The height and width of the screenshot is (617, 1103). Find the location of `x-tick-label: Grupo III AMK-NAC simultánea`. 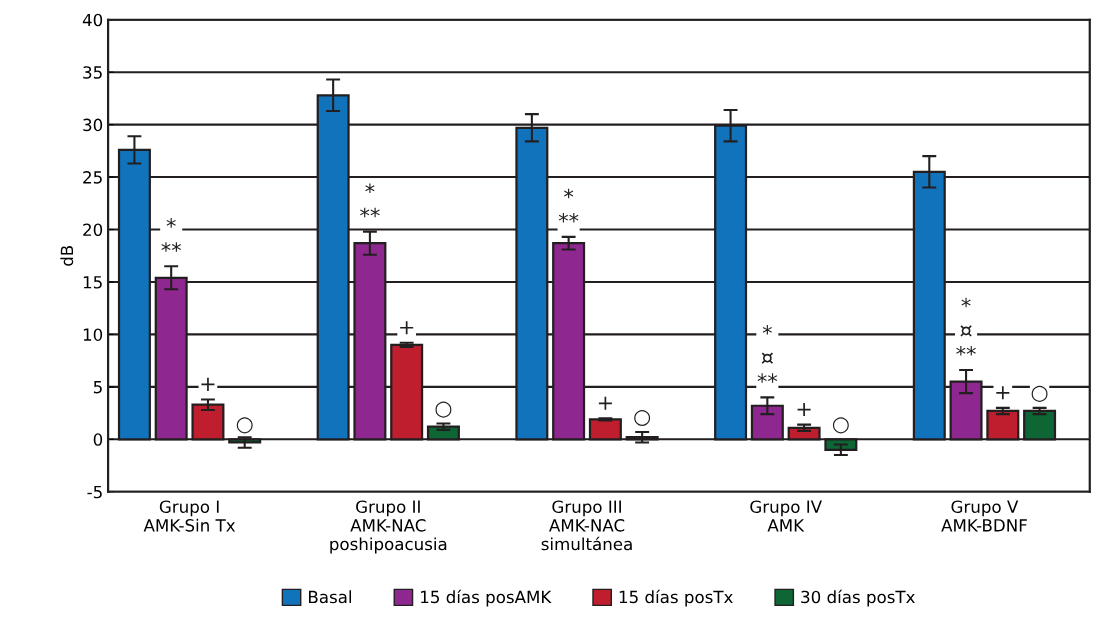

x-tick-label: Grupo III AMK-NAC simultánea is located at coordinates (586, 525).